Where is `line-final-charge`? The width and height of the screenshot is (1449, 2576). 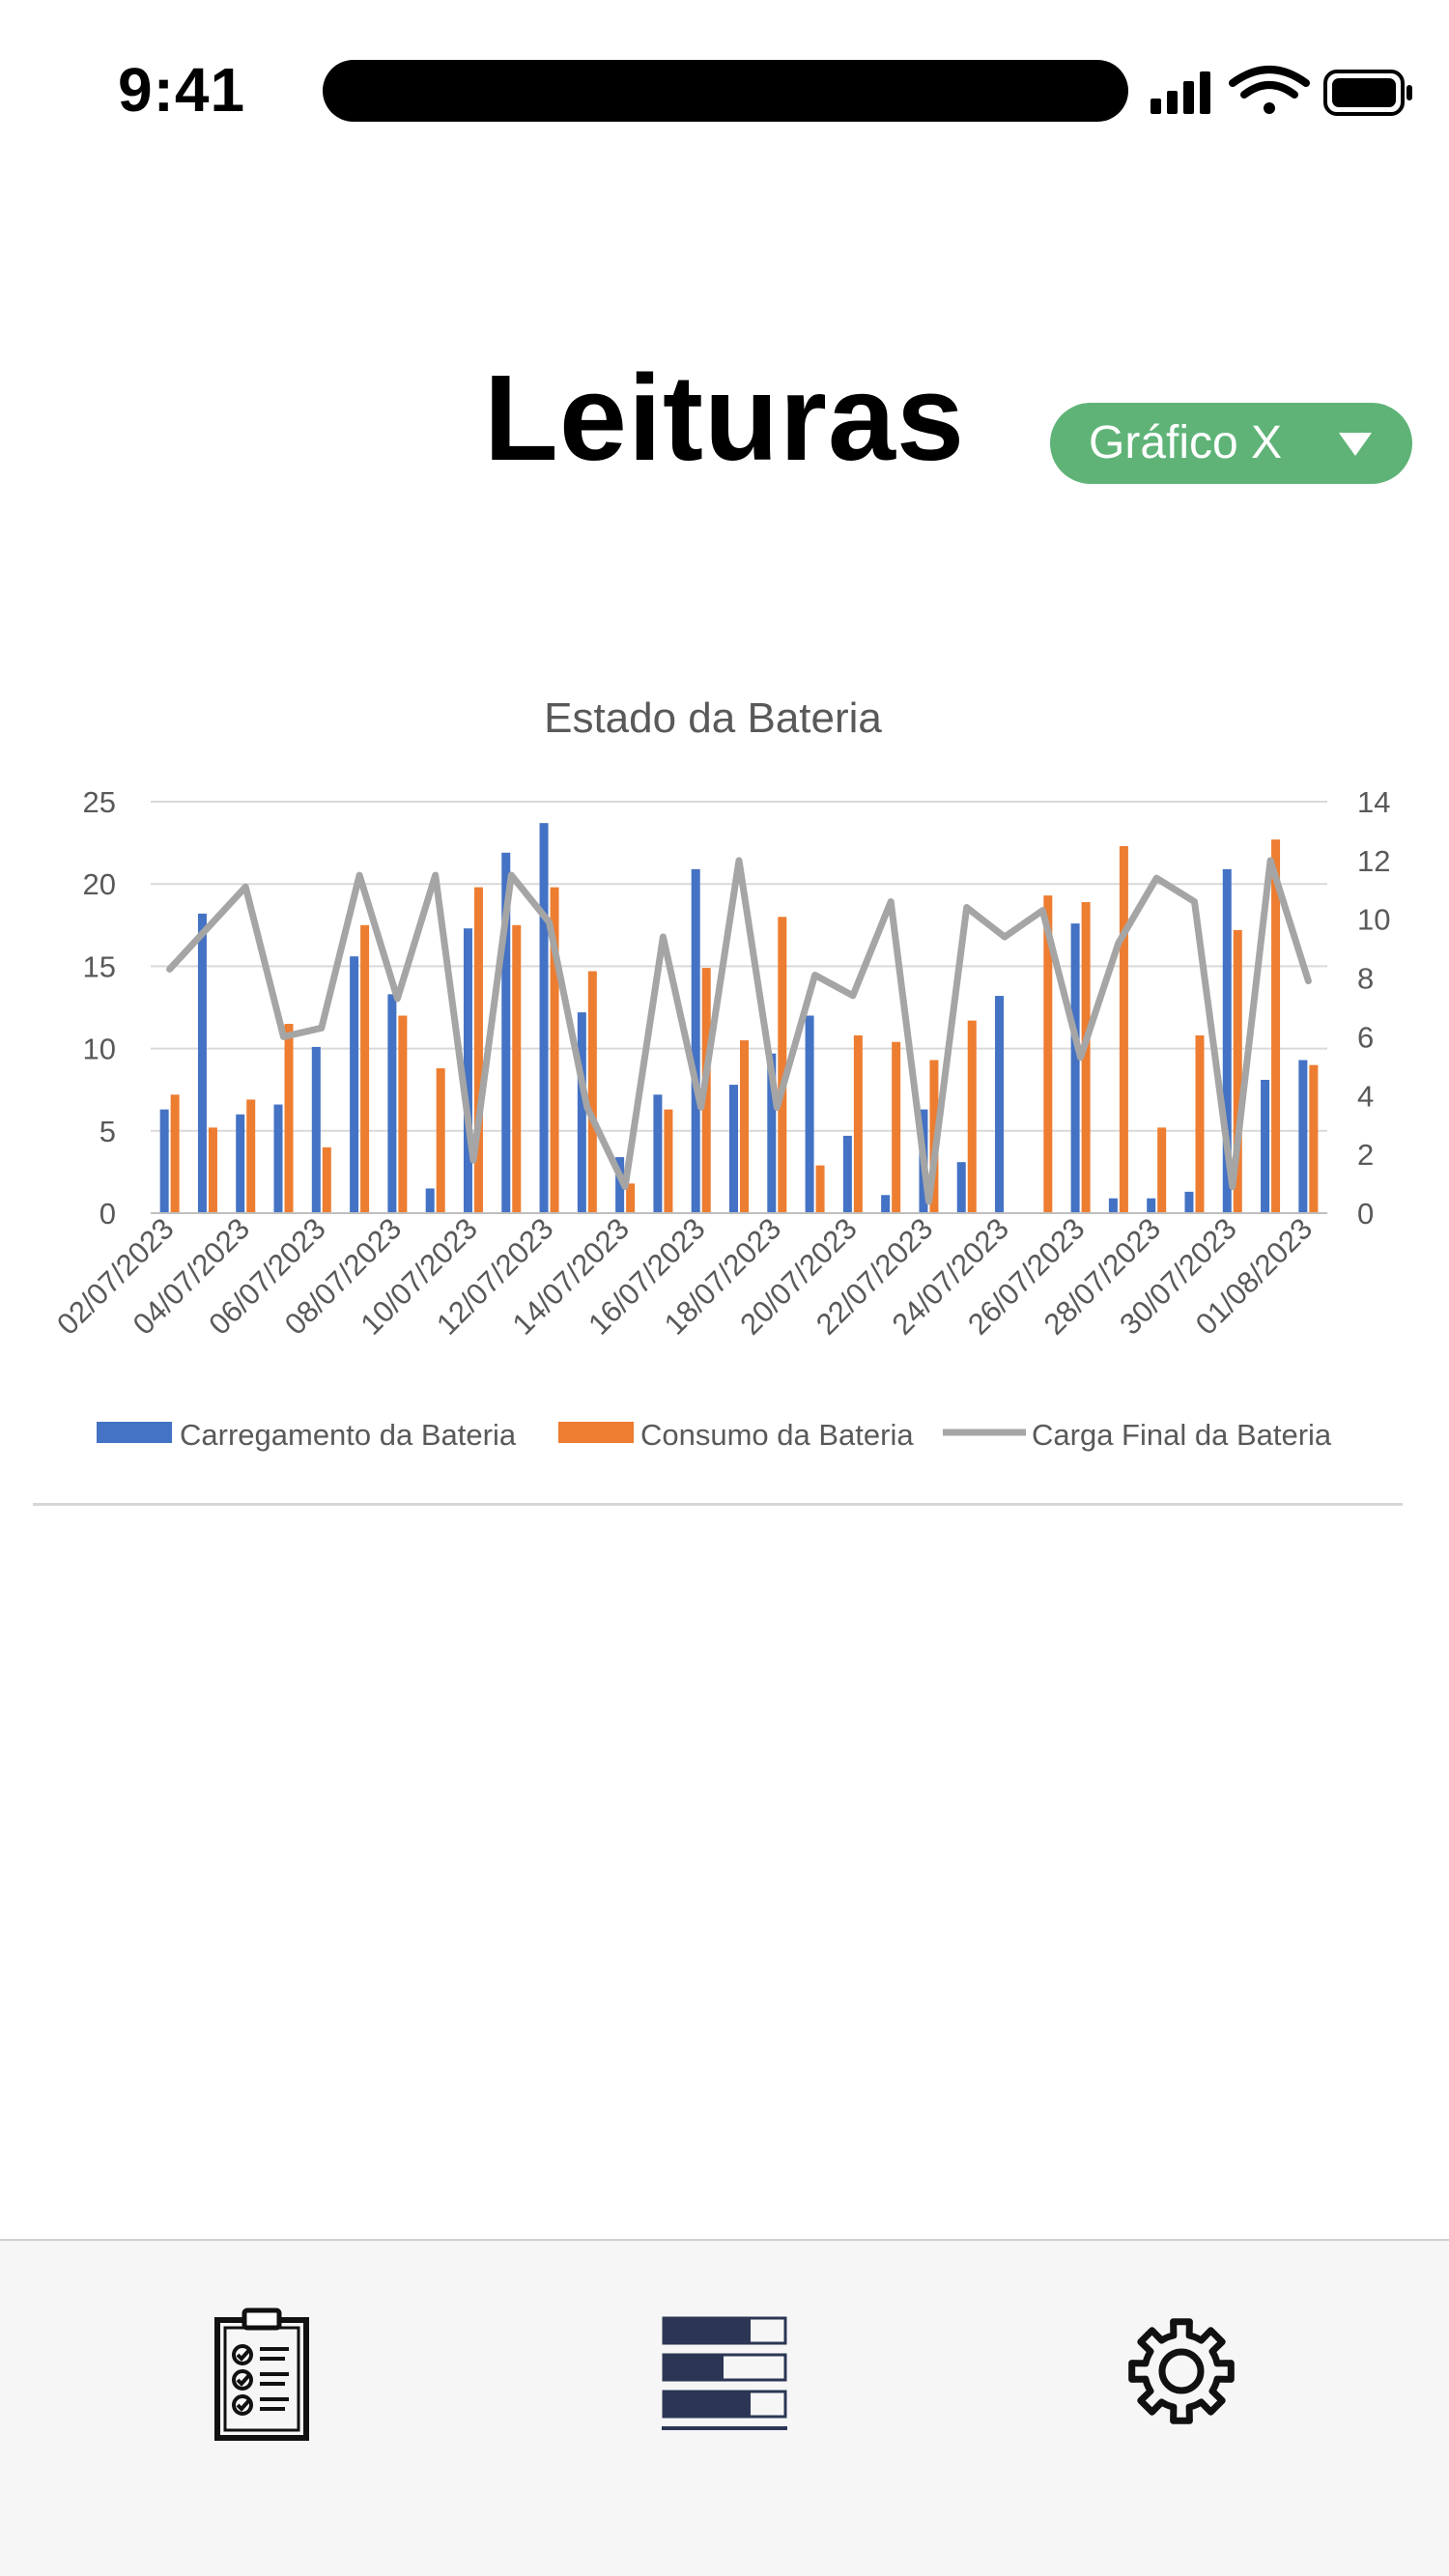
line-final-charge is located at coordinates (739, 1031).